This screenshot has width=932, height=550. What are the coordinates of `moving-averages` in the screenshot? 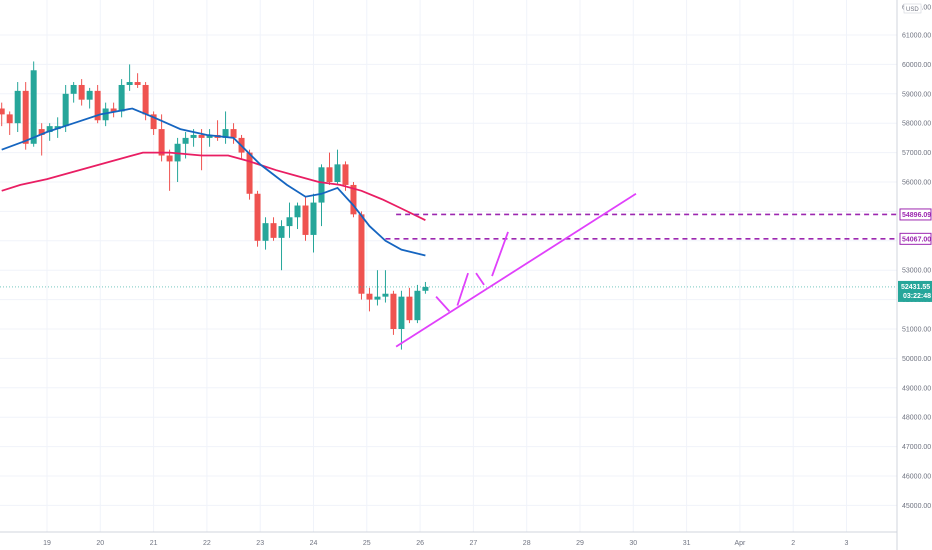 It's located at (213, 182).